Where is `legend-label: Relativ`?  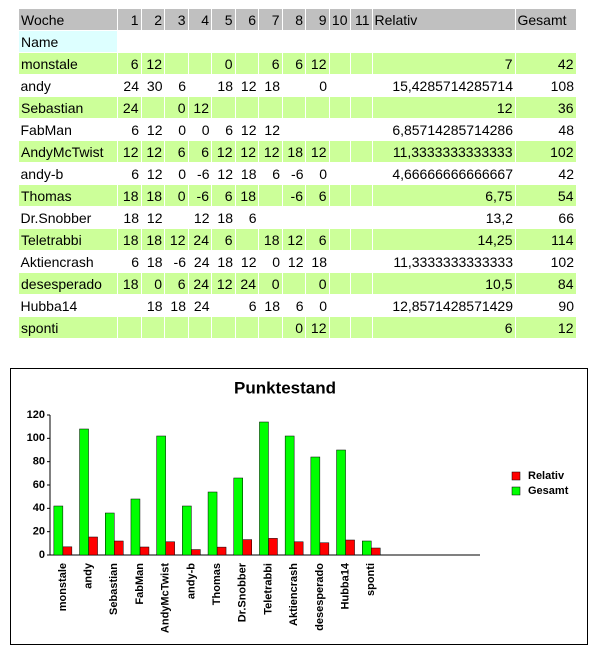 legend-label: Relativ is located at coordinates (546, 476).